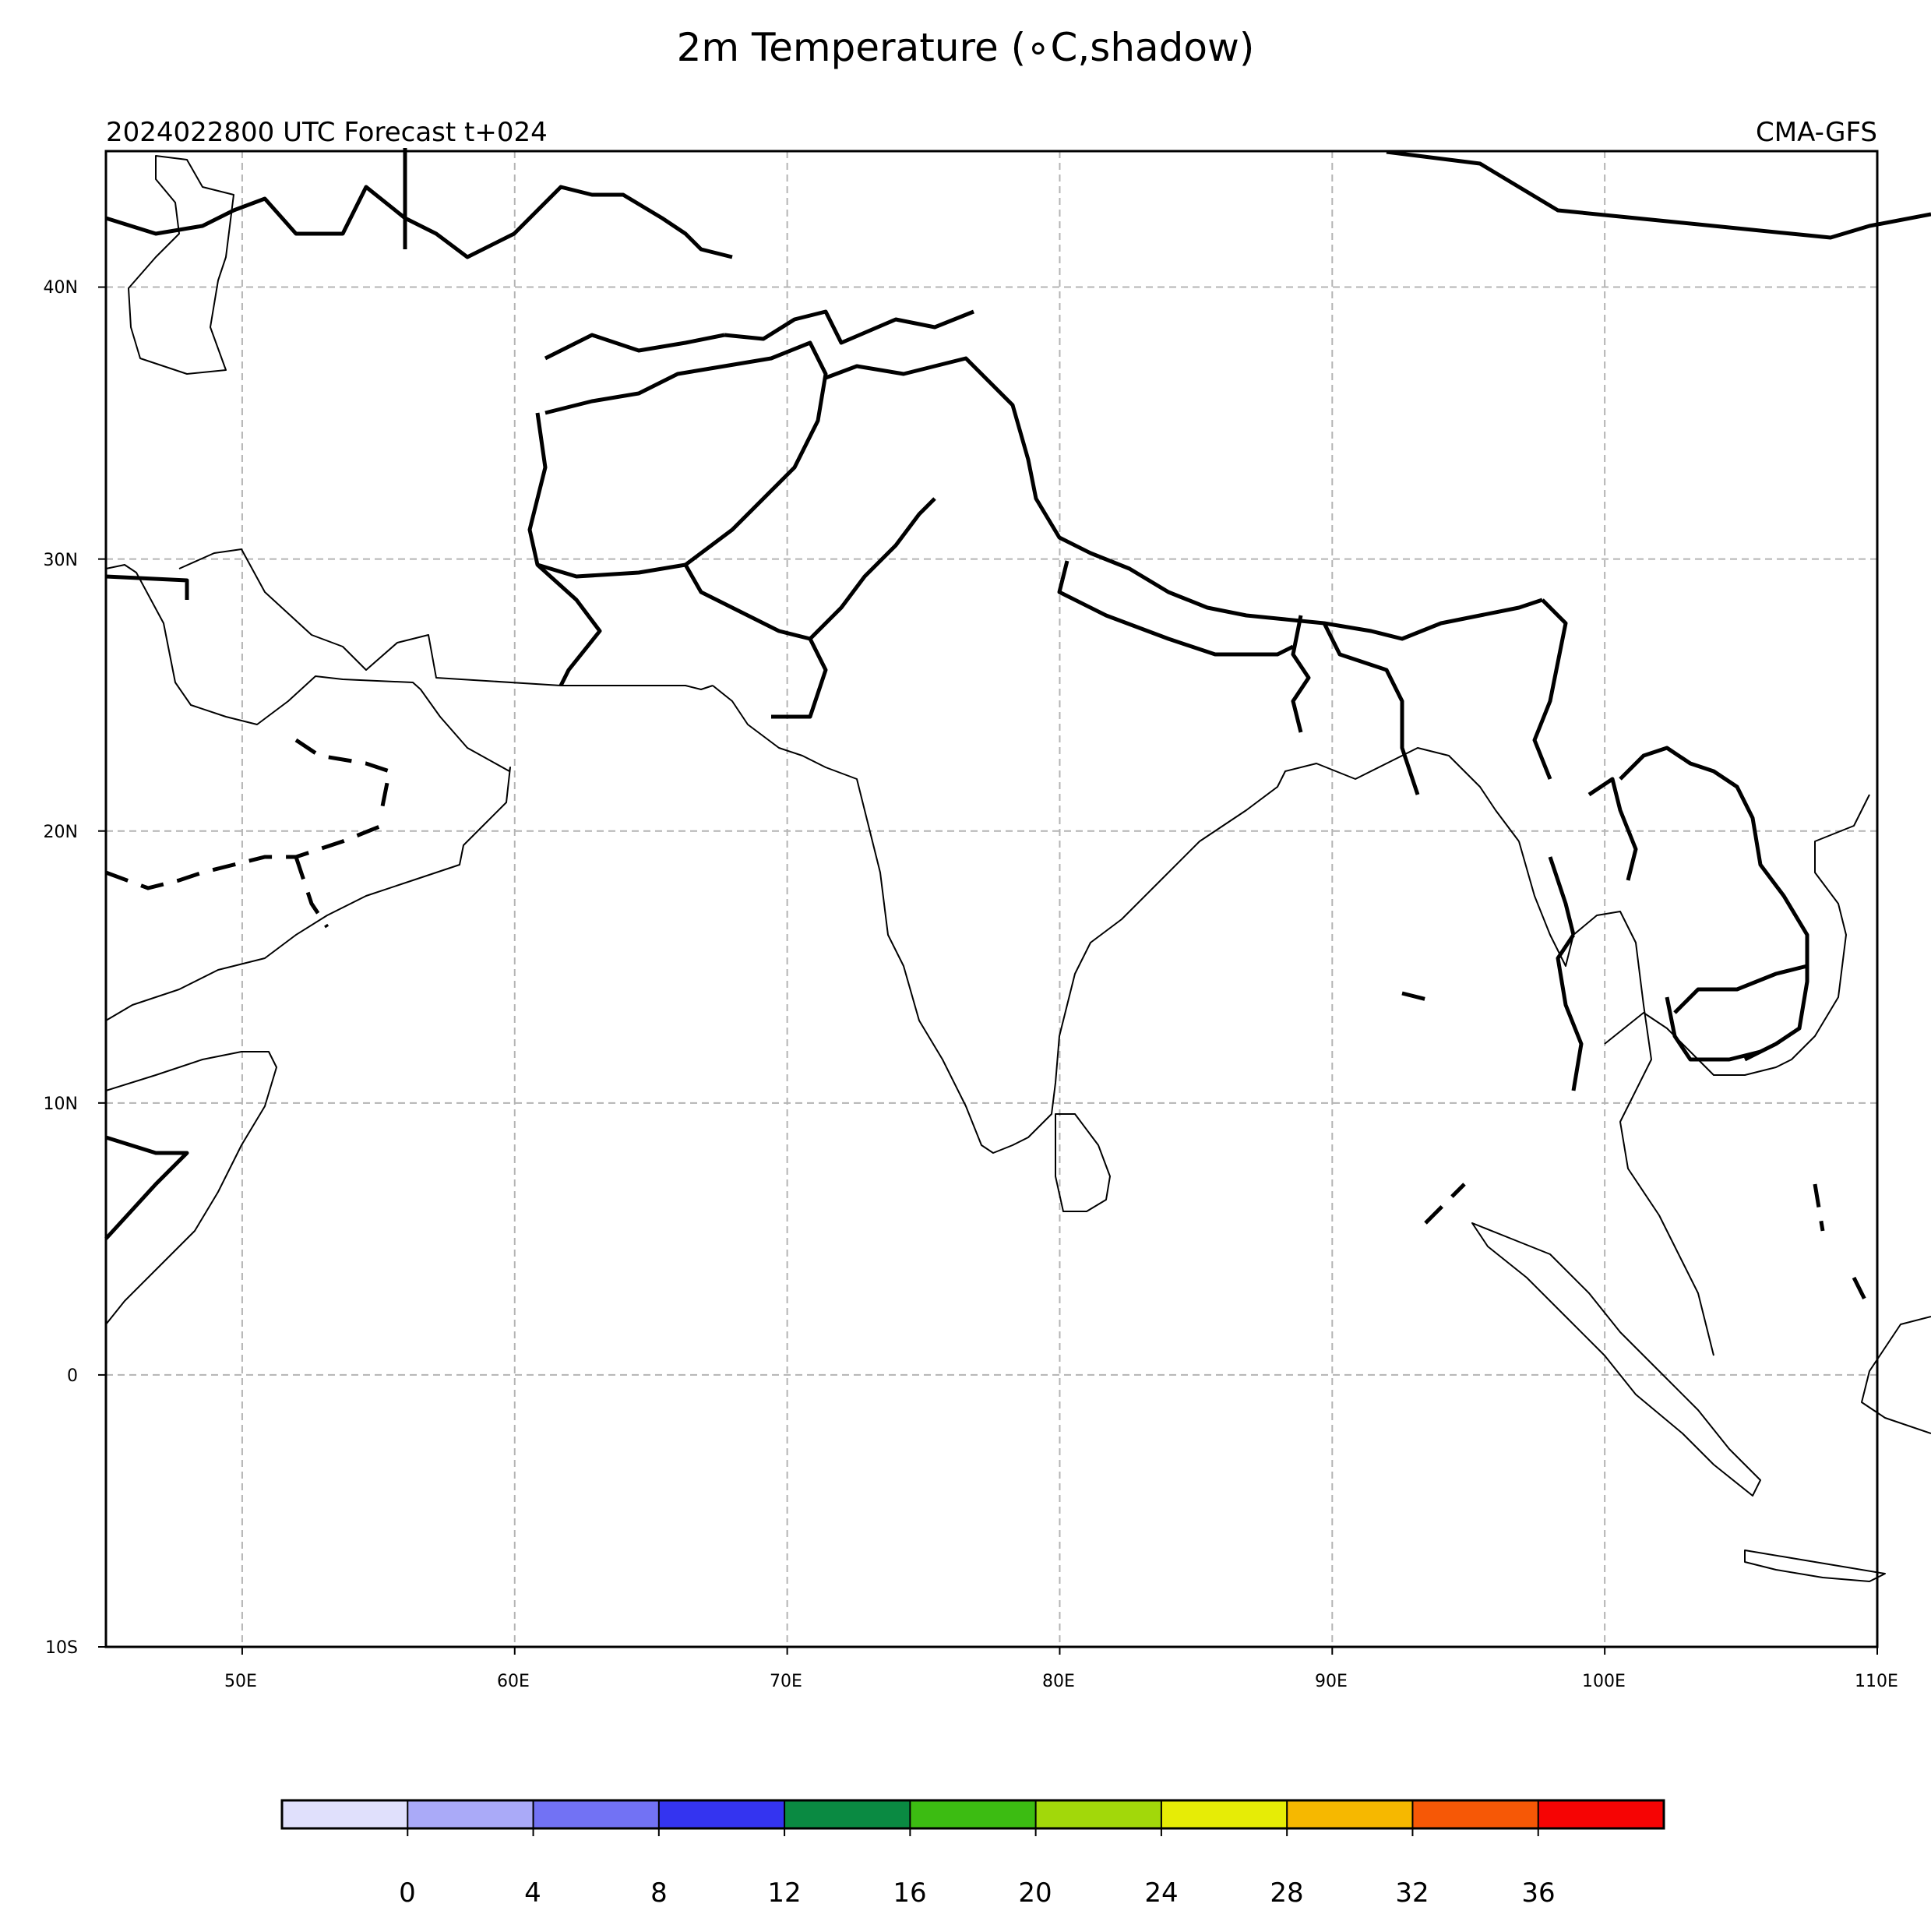 The width and height of the screenshot is (1931, 1932). What do you see at coordinates (1287, 1893) in the screenshot?
I see `colorbar-tick-label: 28` at bounding box center [1287, 1893].